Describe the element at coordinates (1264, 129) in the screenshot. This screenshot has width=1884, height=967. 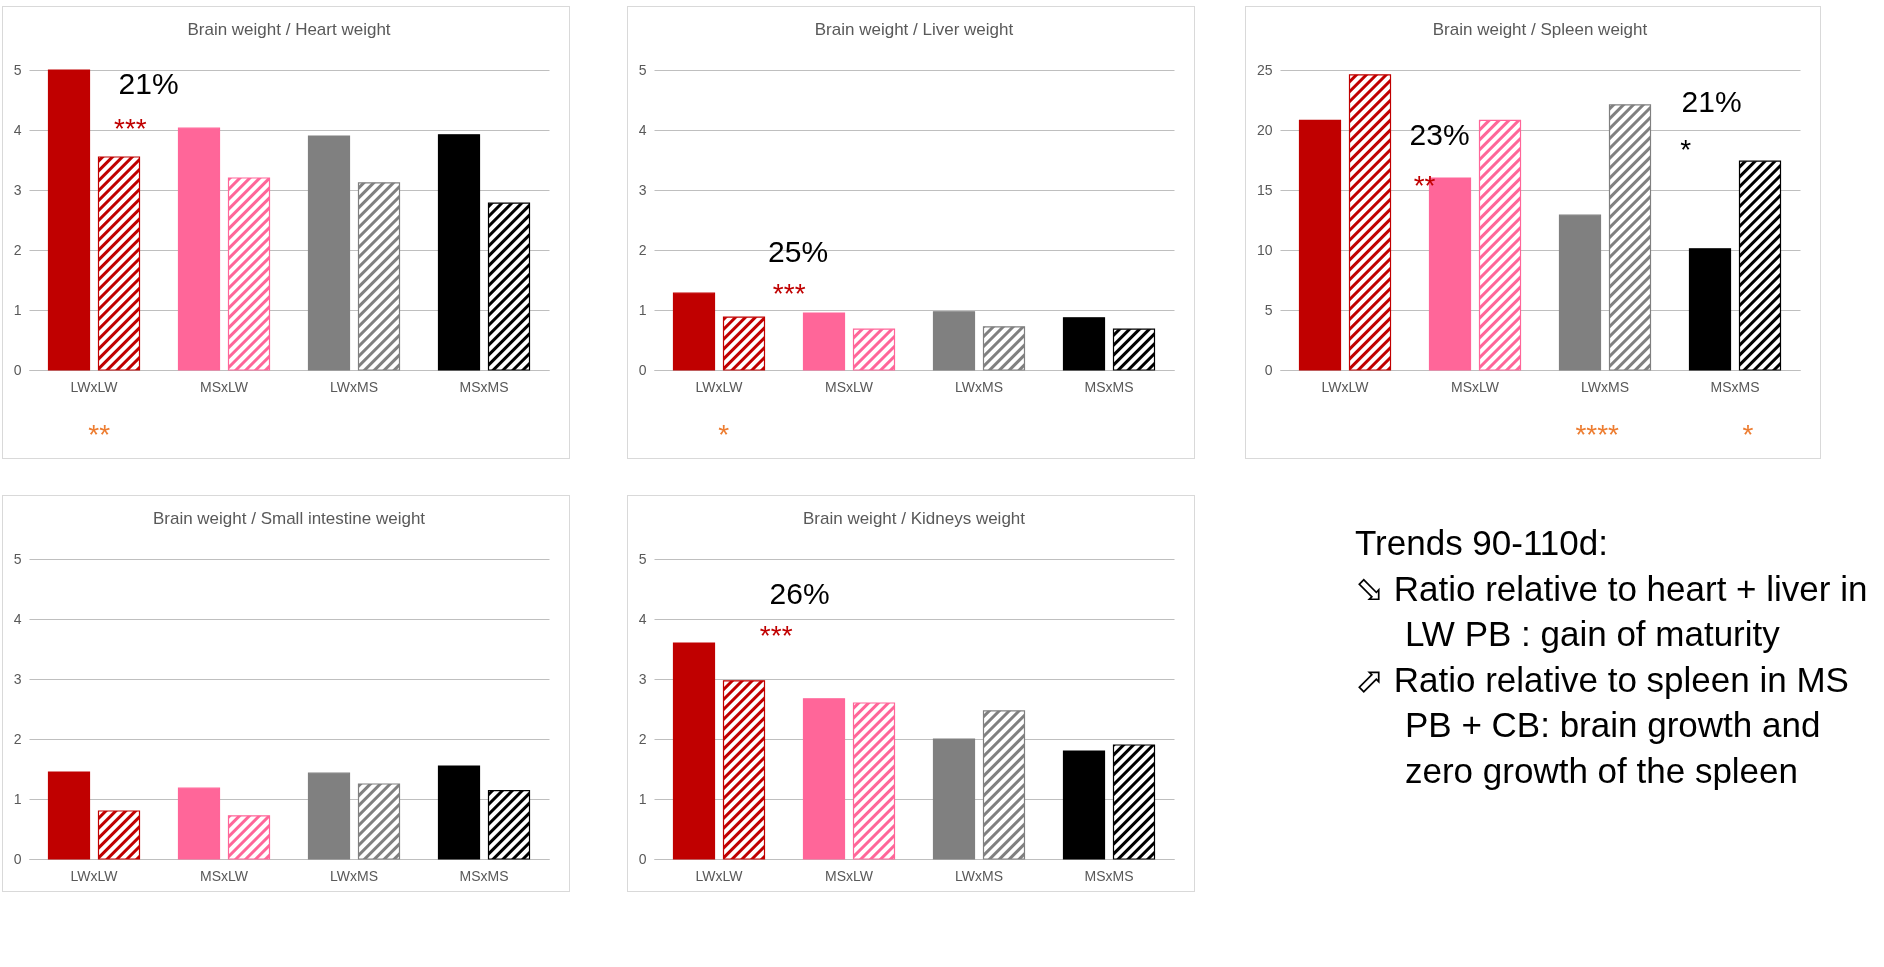
I see `y-tick-label: 20` at that location.